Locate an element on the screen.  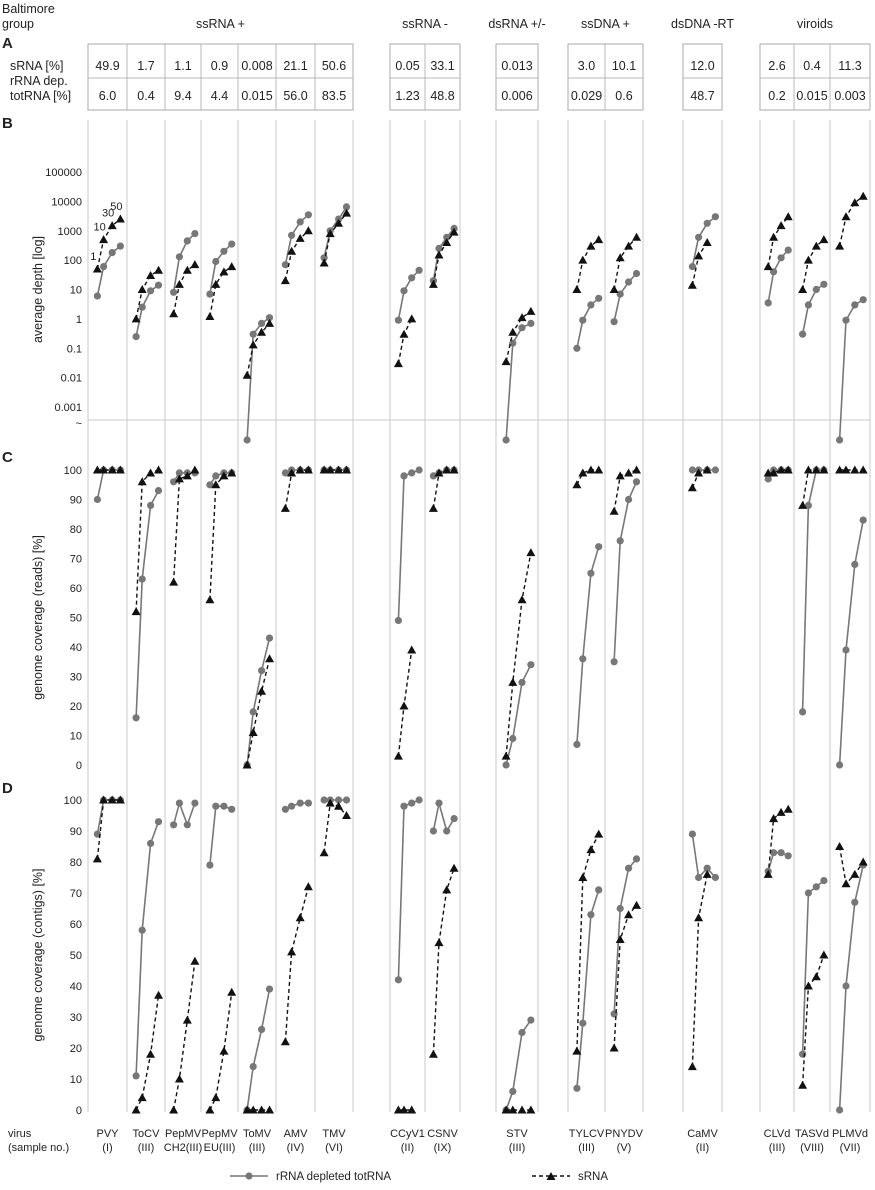
table-cell-srna: 0.4 is located at coordinates (811, 66).